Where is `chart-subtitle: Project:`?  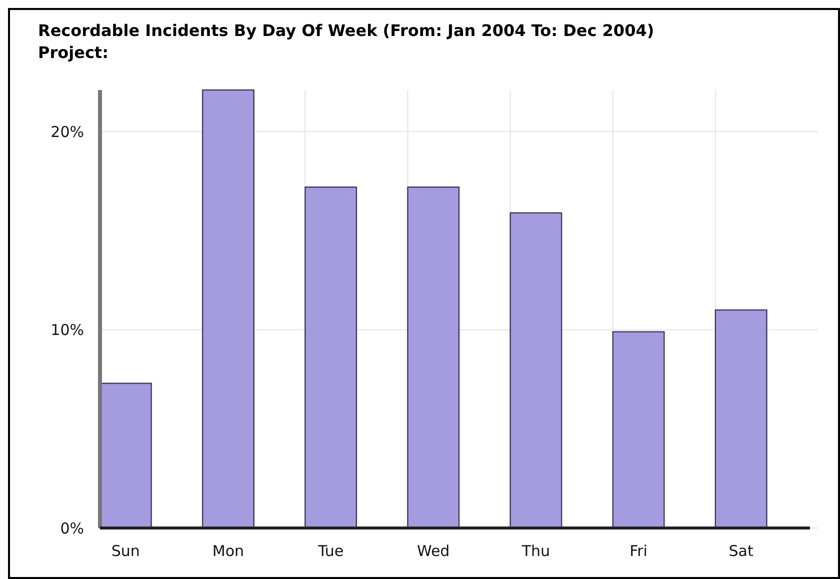 chart-subtitle: Project: is located at coordinates (73, 52).